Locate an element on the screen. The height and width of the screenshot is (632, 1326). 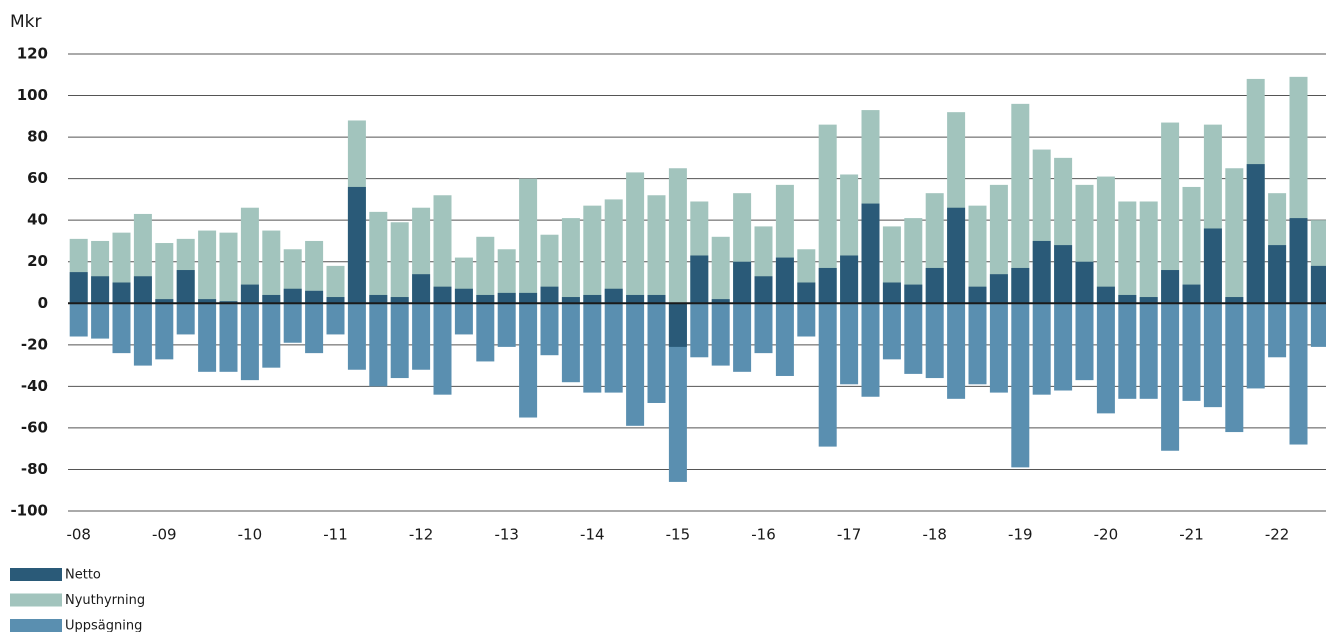
x-tick-label: -14 is located at coordinates (592, 535).